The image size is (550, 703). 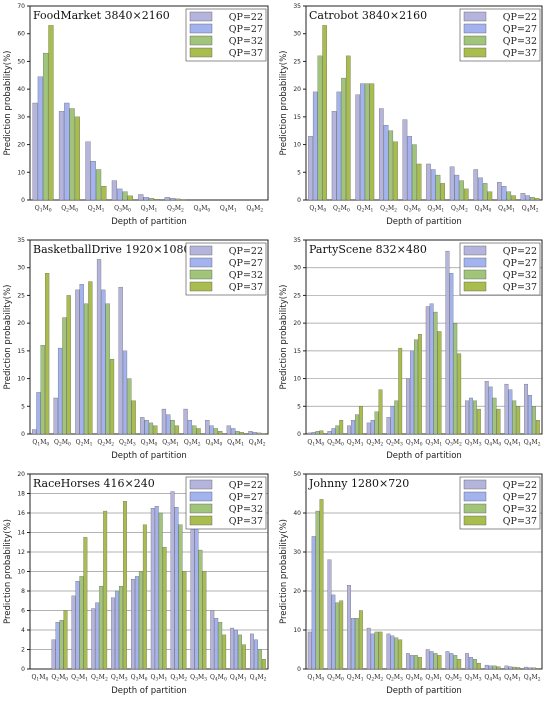 What do you see at coordinates (453, 678) in the screenshot?
I see `category-label: Q3M2` at bounding box center [453, 678].